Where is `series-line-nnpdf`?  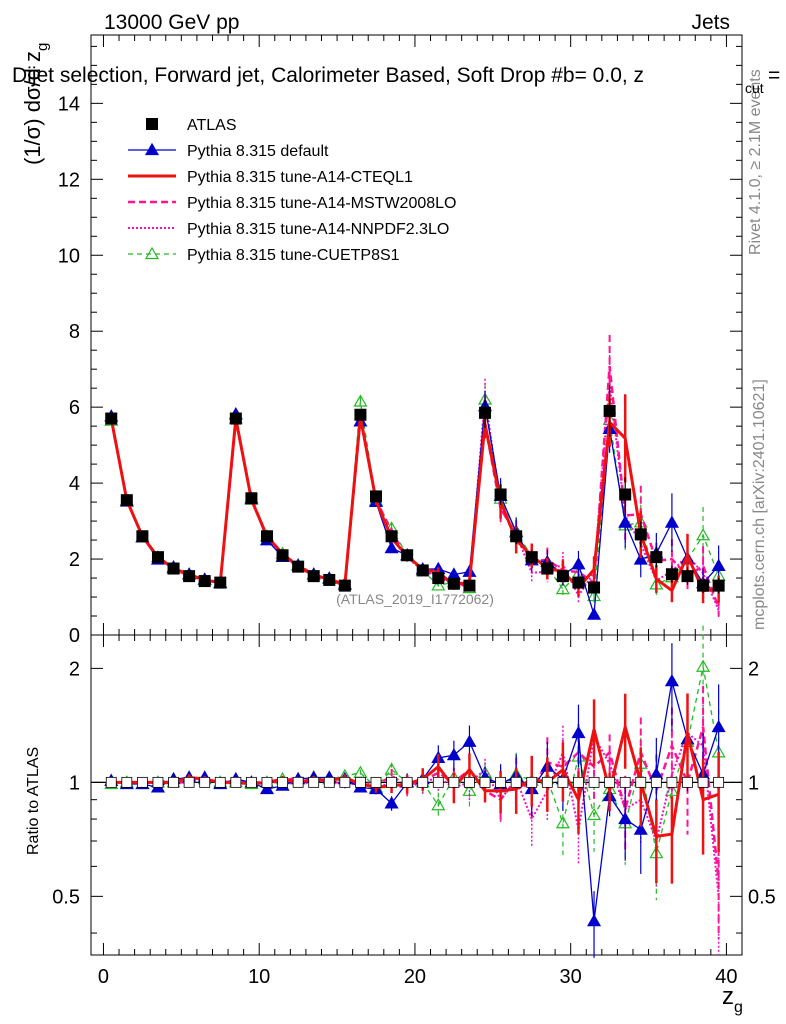 series-line-nnpdf is located at coordinates (415, 814).